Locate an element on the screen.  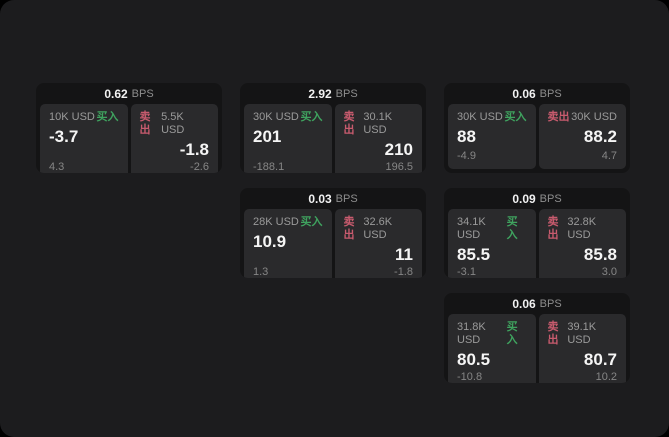
buy-sub-value: -188.1 is located at coordinates (269, 167).